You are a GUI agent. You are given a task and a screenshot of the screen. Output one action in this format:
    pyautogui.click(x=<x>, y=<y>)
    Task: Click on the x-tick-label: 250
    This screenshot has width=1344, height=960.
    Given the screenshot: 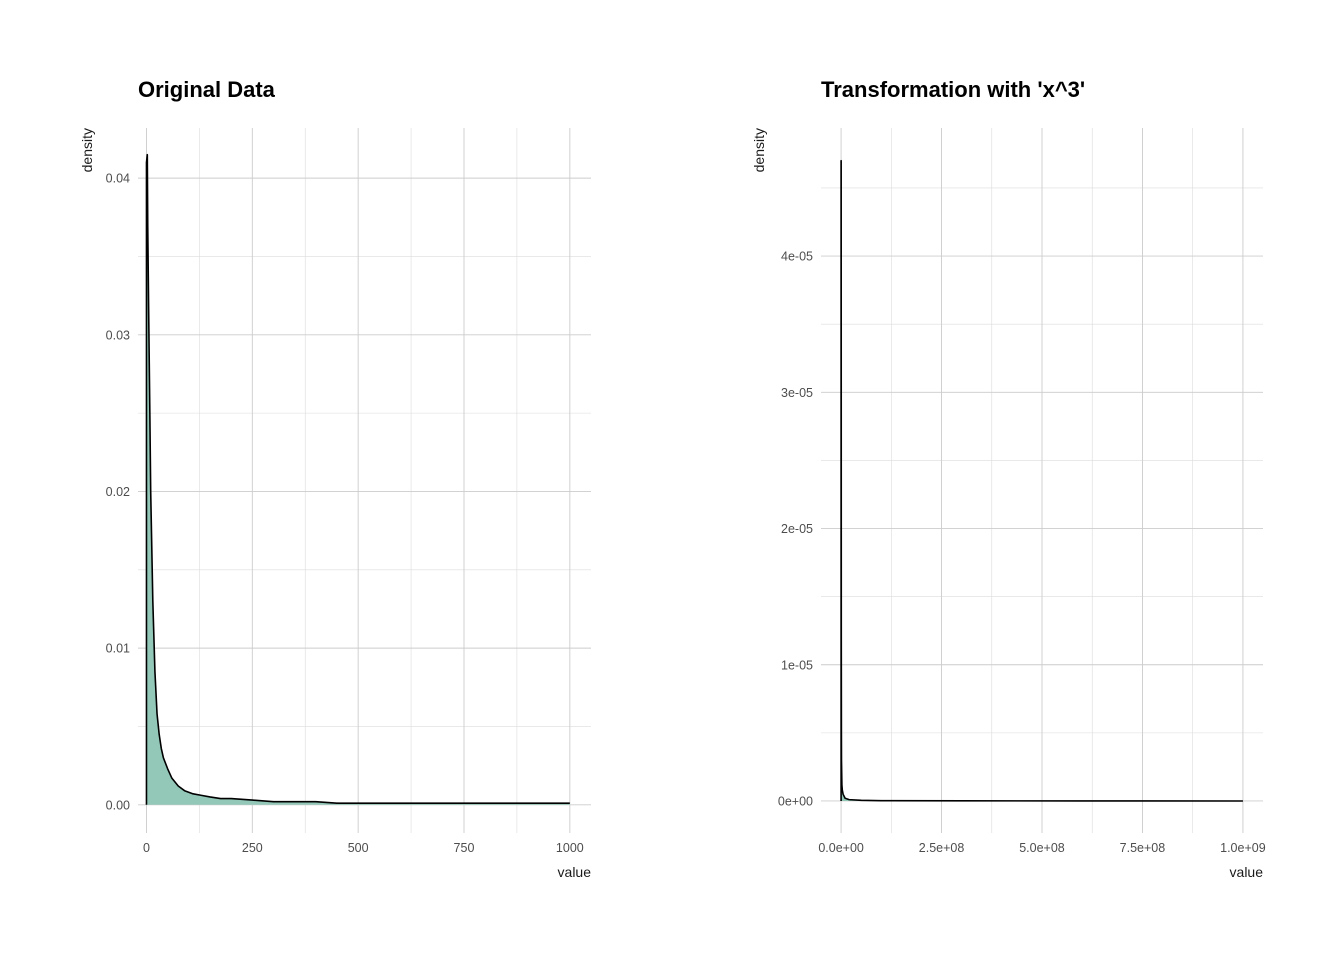 What is the action you would take?
    pyautogui.click(x=252, y=848)
    